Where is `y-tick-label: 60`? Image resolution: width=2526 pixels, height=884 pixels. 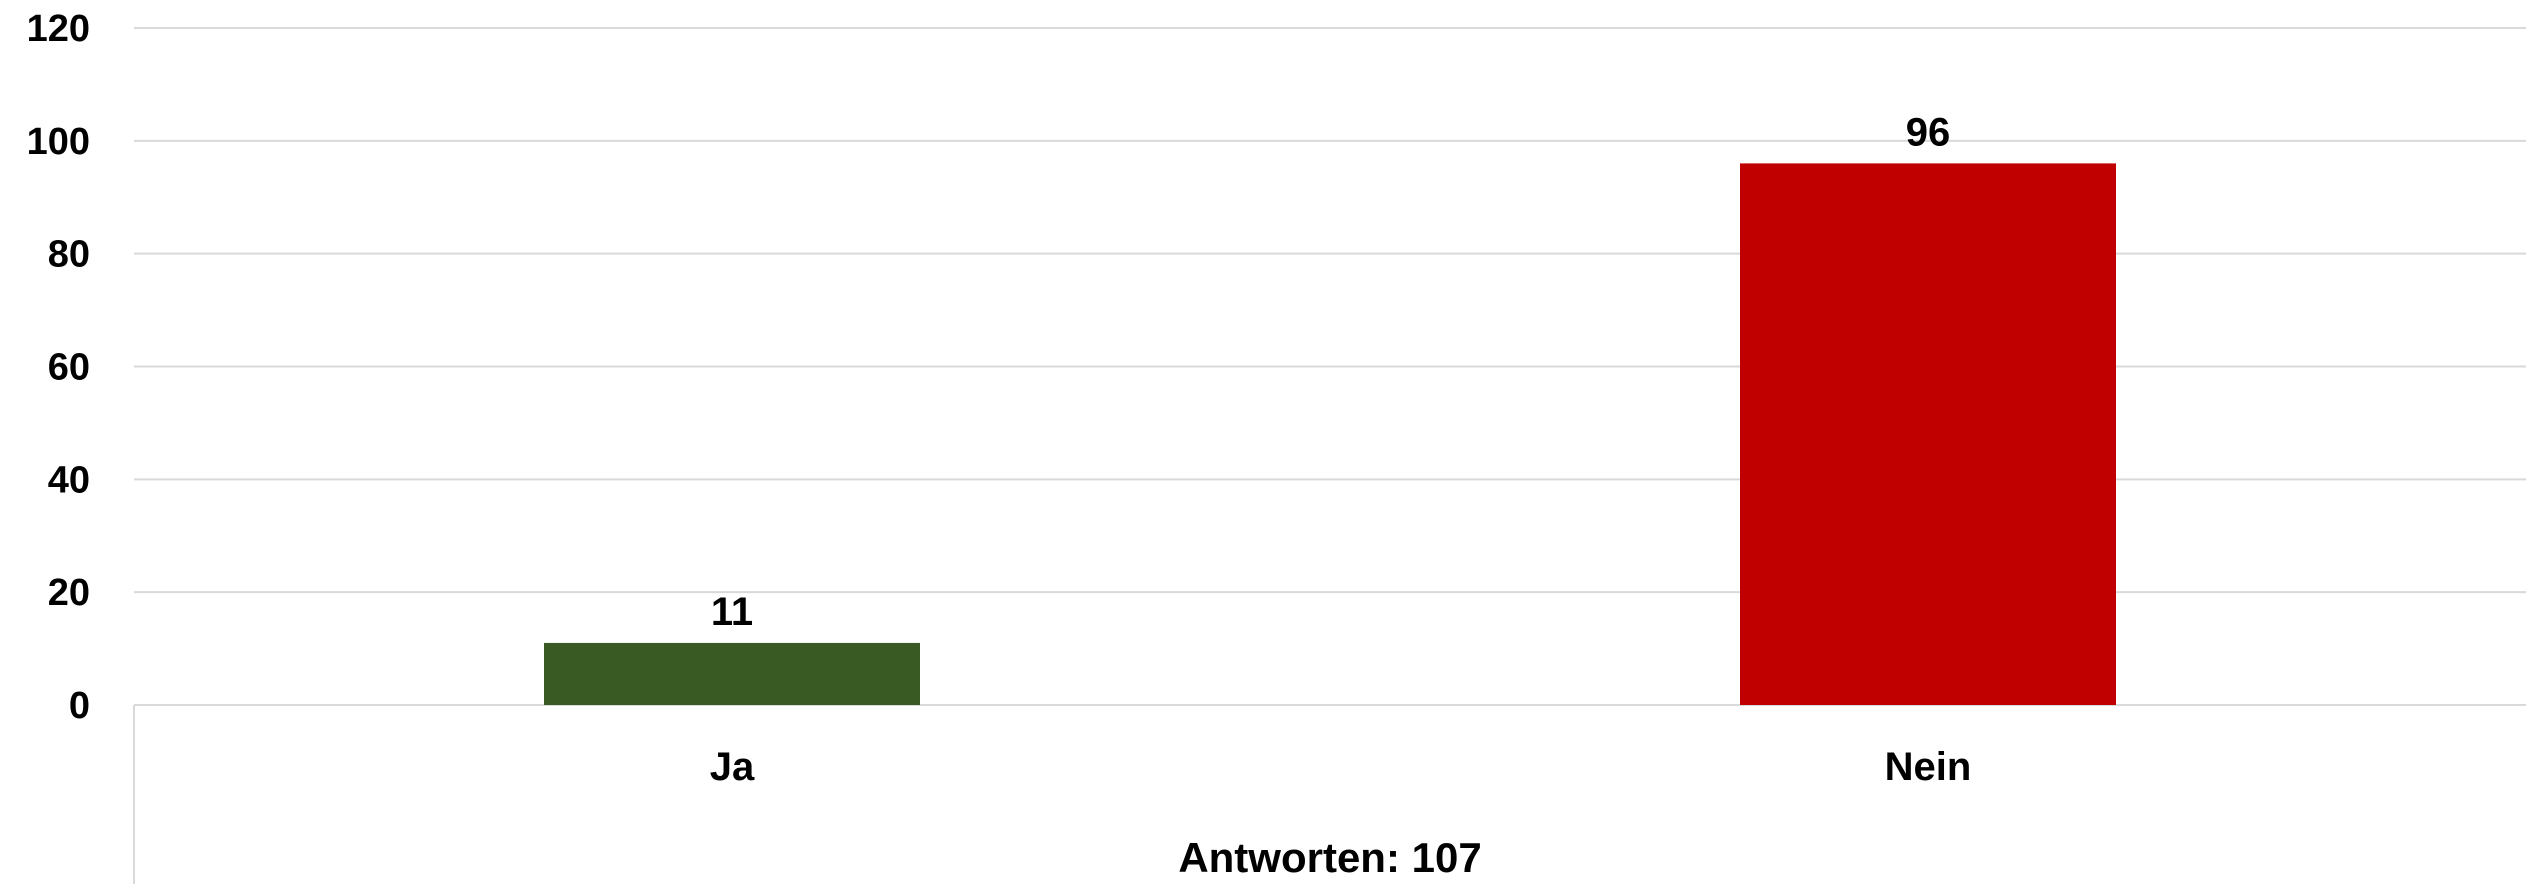
y-tick-label: 60 is located at coordinates (69, 368).